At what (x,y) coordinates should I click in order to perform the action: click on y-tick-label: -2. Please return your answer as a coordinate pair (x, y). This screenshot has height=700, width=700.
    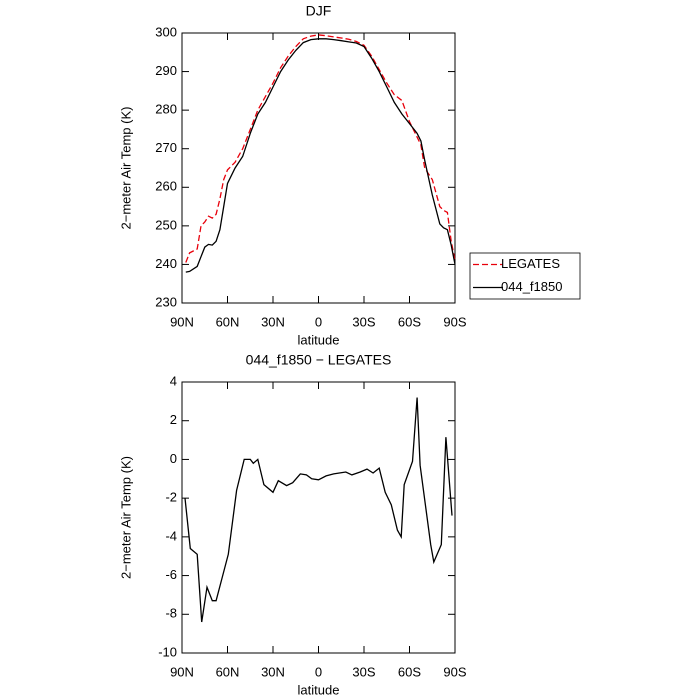
    Looking at the image, I should click on (171, 497).